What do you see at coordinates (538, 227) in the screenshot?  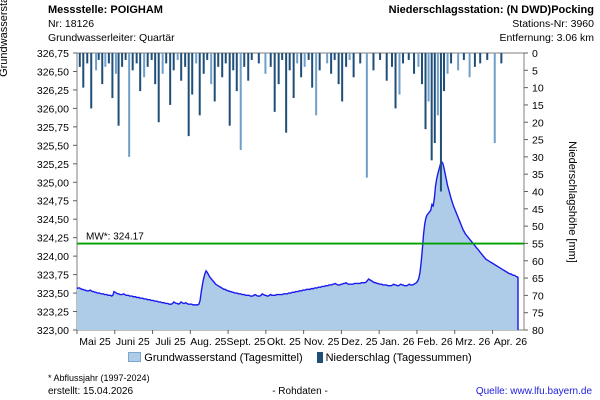 I see `y-axis-right-tick-label: 50` at bounding box center [538, 227].